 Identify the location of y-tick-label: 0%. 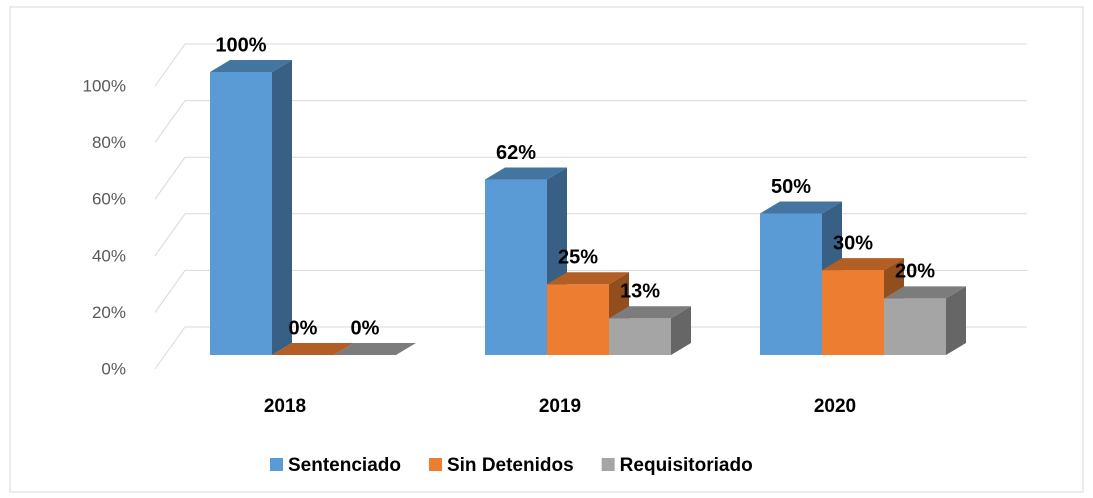
(113, 368).